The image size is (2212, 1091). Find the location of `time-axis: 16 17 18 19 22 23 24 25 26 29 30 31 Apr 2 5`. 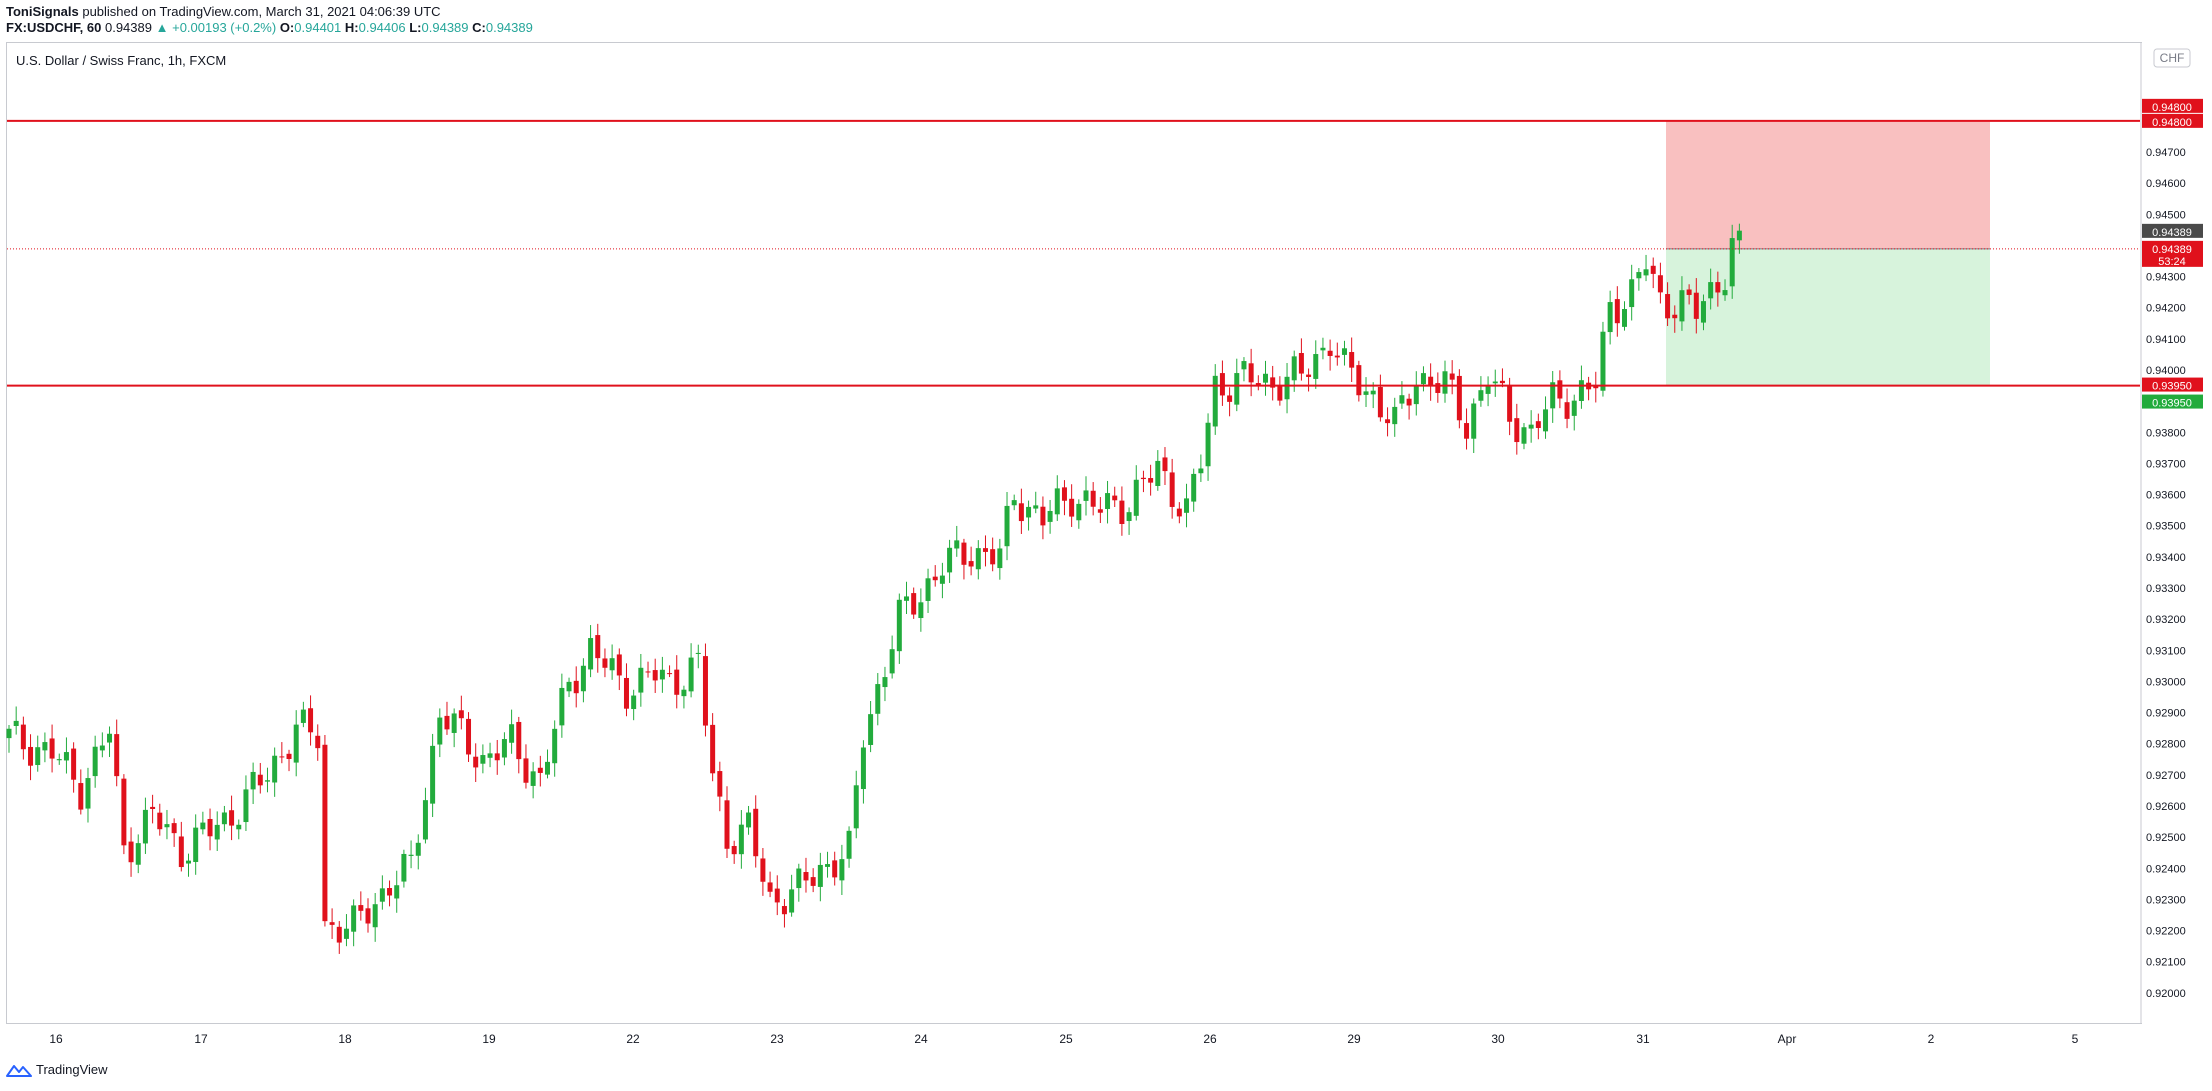

time-axis: 16 17 18 19 22 23 24 25 26 29 30 31 Apr 2 5 is located at coordinates (1063, 1039).